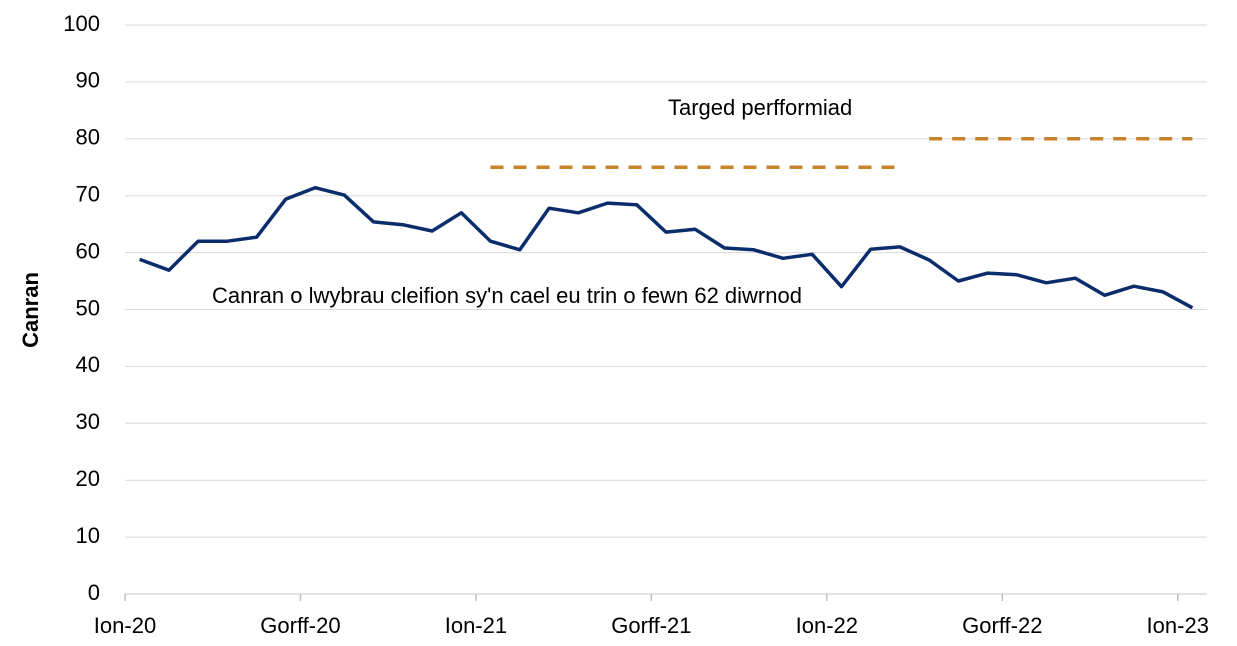 The height and width of the screenshot is (646, 1237). Describe the element at coordinates (88, 421) in the screenshot. I see `y-tick-label: 30` at that location.